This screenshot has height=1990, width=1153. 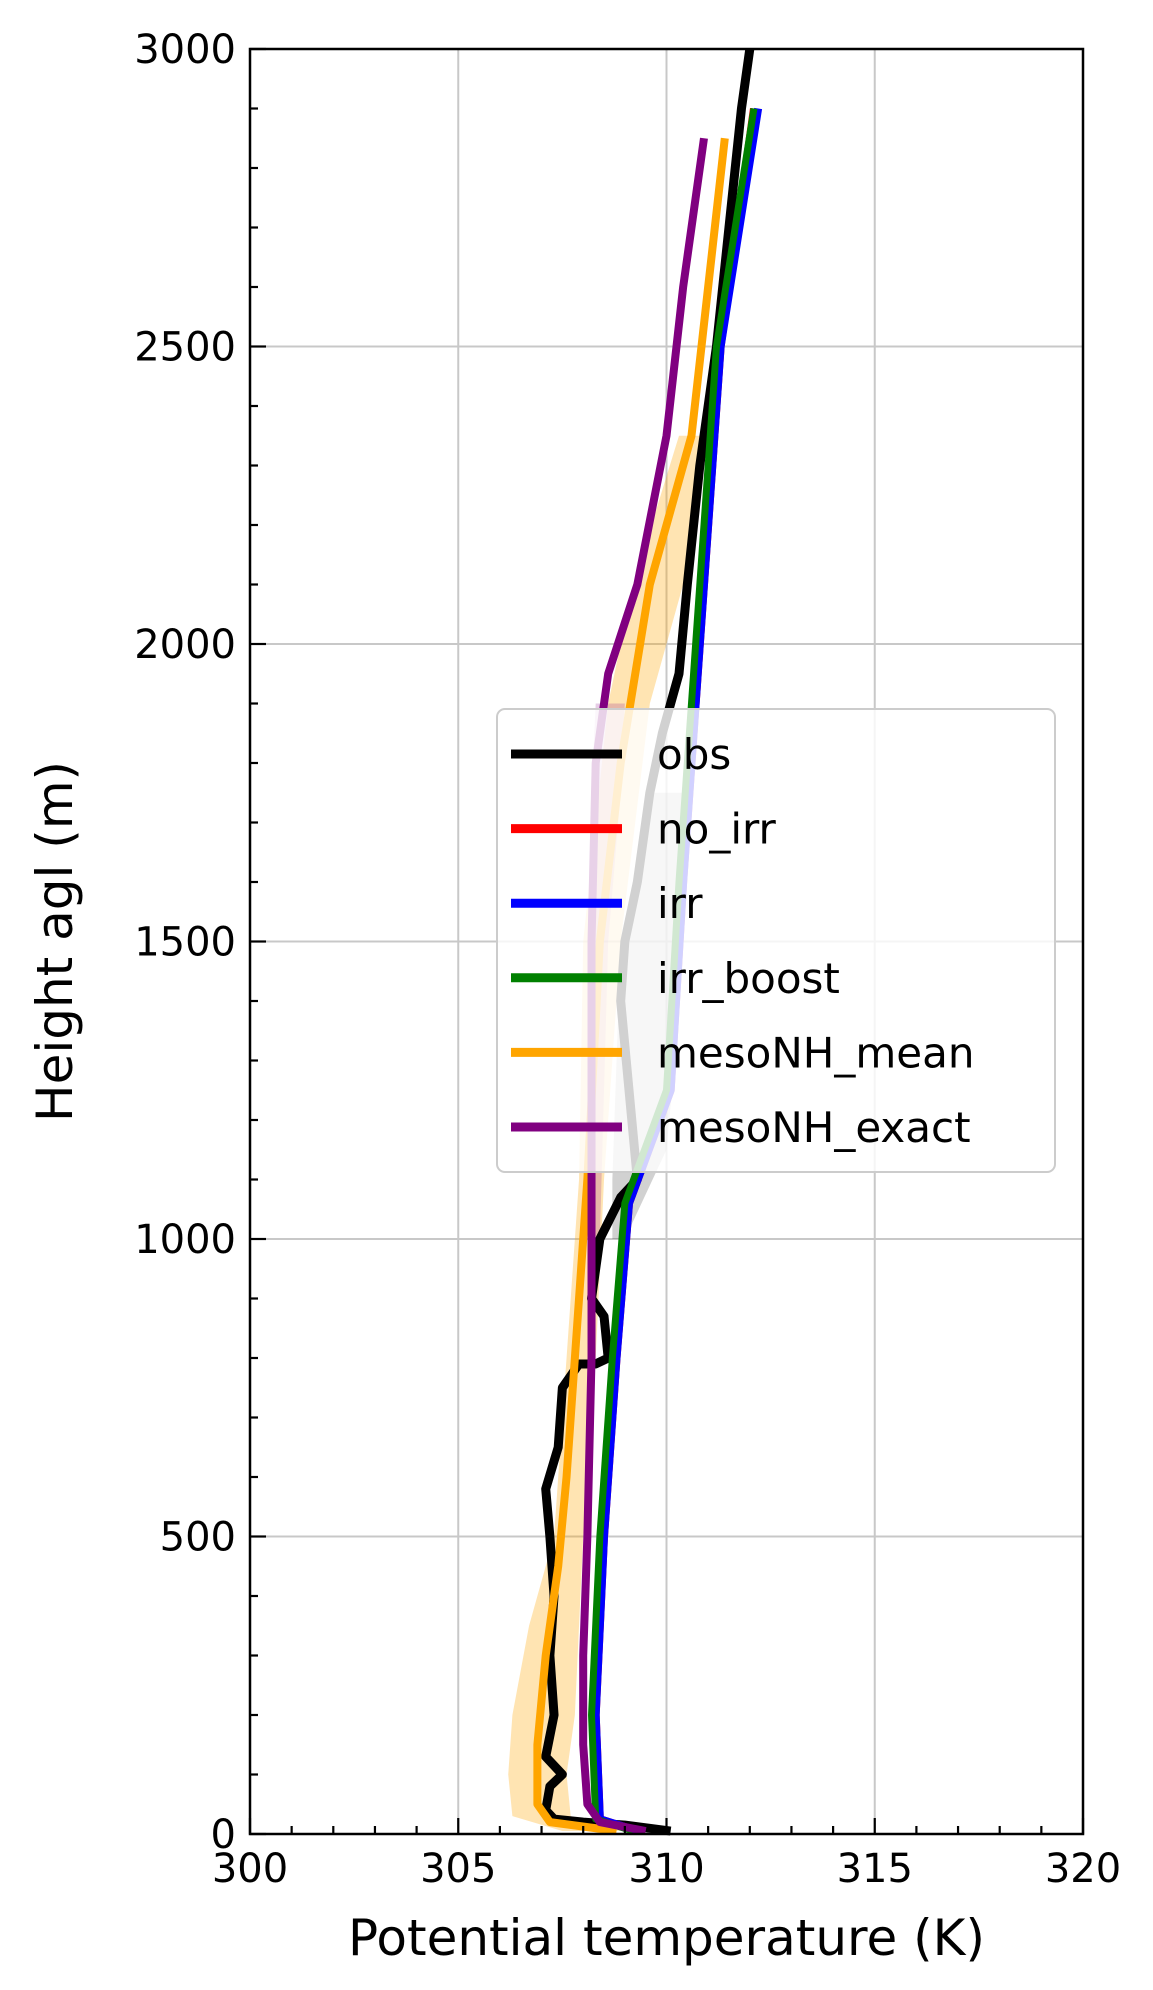 What do you see at coordinates (776, 940) in the screenshot?
I see `legend-box` at bounding box center [776, 940].